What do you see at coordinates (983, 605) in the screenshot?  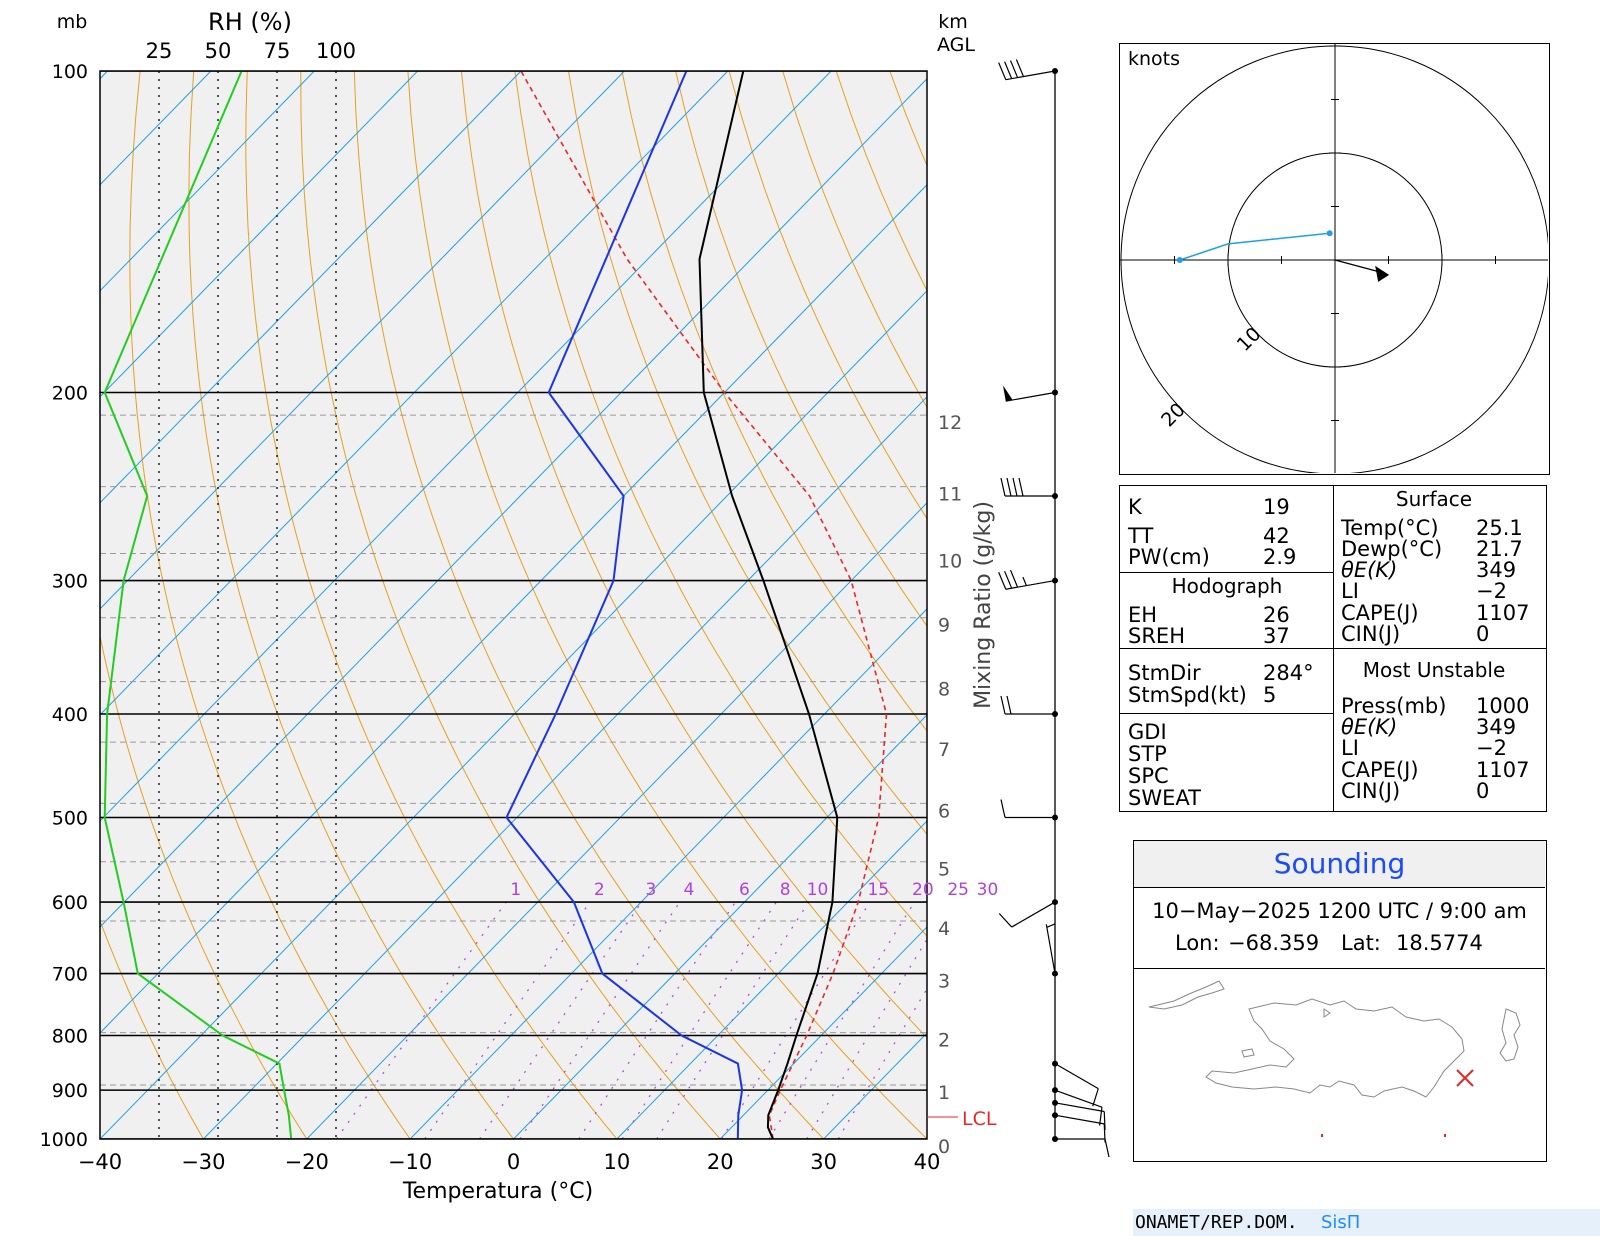 I see `mixing-ratio-axis-label: Mixing Ratio (g/kg)` at bounding box center [983, 605].